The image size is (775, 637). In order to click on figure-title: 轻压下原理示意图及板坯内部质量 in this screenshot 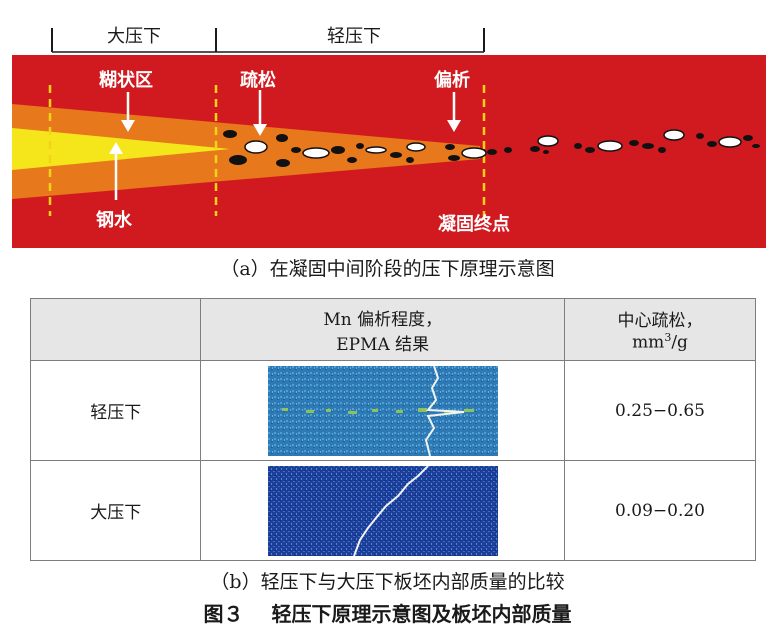, I will do `click(421, 614)`.